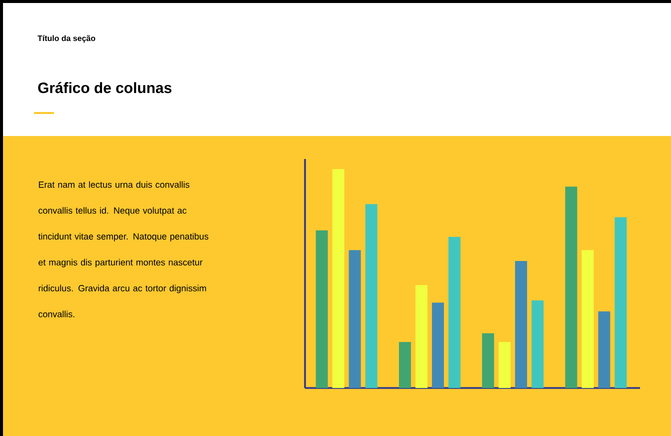 The image size is (671, 436). Describe the element at coordinates (123, 249) in the screenshot. I see `text: Erat nam at lectus urna duis convallis convallis tellus id. Neque volutpat ac tincidunt vitae semper. Natoque penatibus et magnis dis parturient montes nascetur ridiculus. Gravida arcu ac tortor dignissim convallis.` at that location.